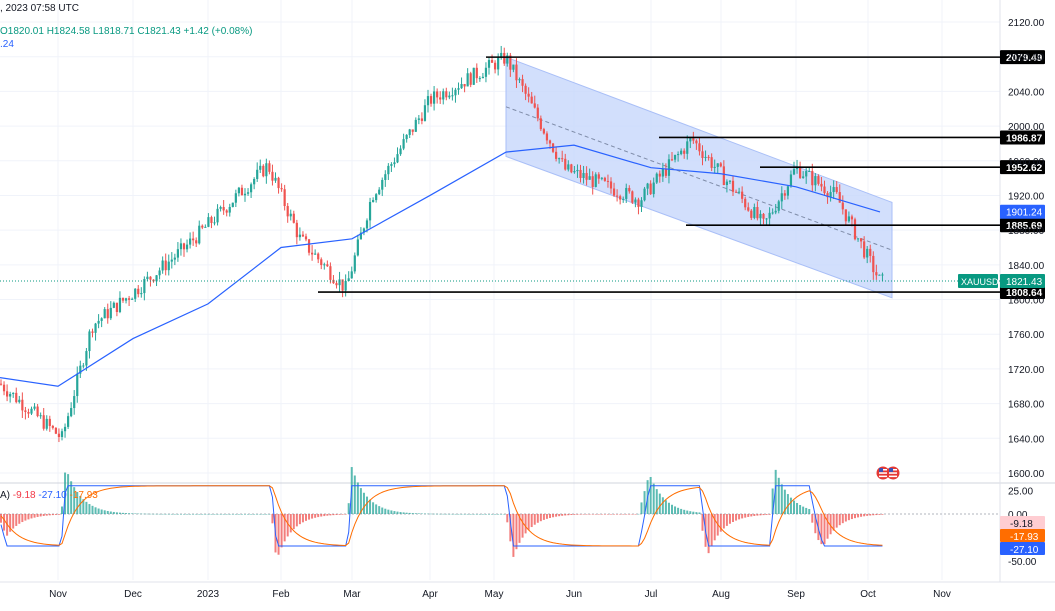 Image resolution: width=1055 pixels, height=611 pixels. I want to click on price-tick-label: 2120.00, so click(1026, 23).